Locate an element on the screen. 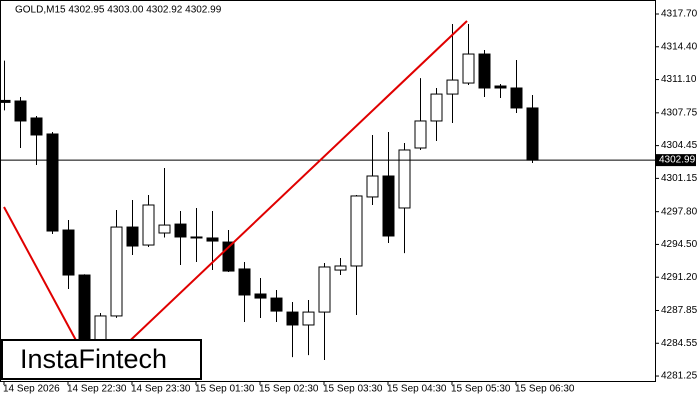  chart-title: GOLD,M15 4302.95 4303.00 4302.92 4302.99 is located at coordinates (118, 10).